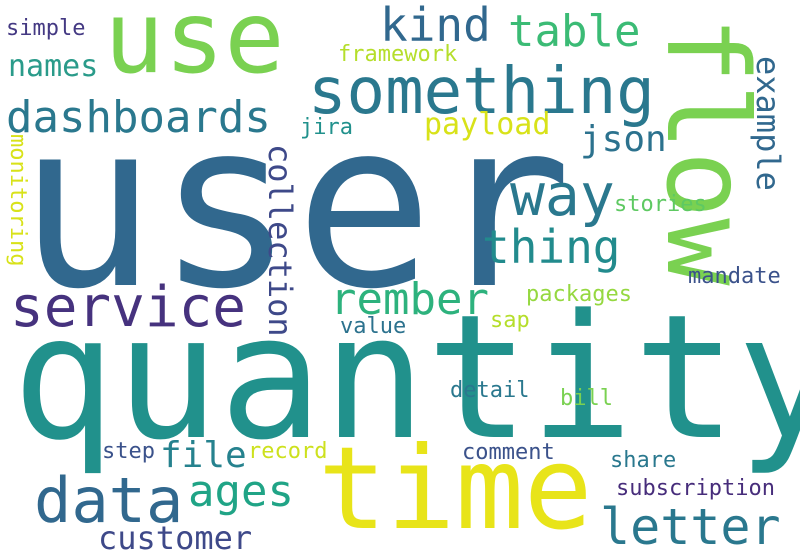  Describe the element at coordinates (128, 307) in the screenshot. I see `word-service: service` at that location.